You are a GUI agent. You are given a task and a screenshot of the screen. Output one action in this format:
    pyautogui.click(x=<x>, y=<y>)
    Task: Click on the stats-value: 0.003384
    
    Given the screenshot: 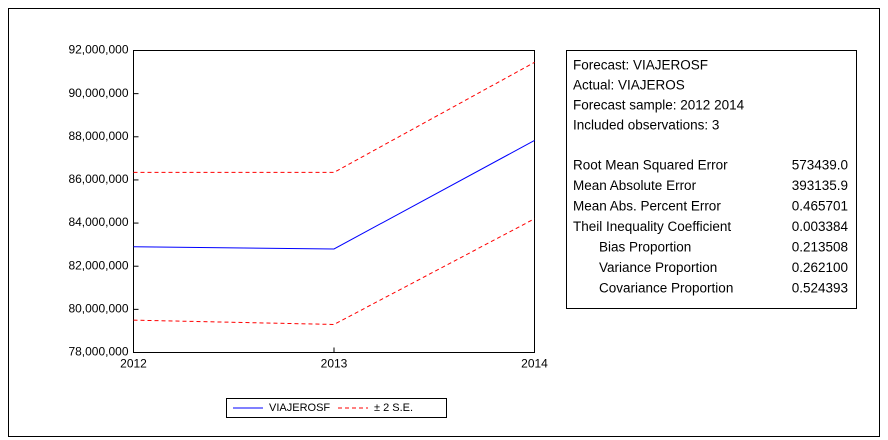 What is the action you would take?
    pyautogui.click(x=820, y=226)
    